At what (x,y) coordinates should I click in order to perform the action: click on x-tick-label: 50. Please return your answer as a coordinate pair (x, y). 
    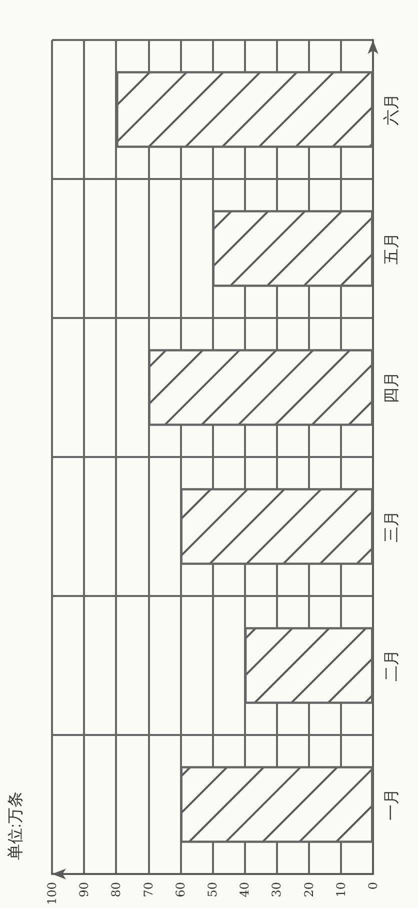
    Looking at the image, I should click on (213, 890).